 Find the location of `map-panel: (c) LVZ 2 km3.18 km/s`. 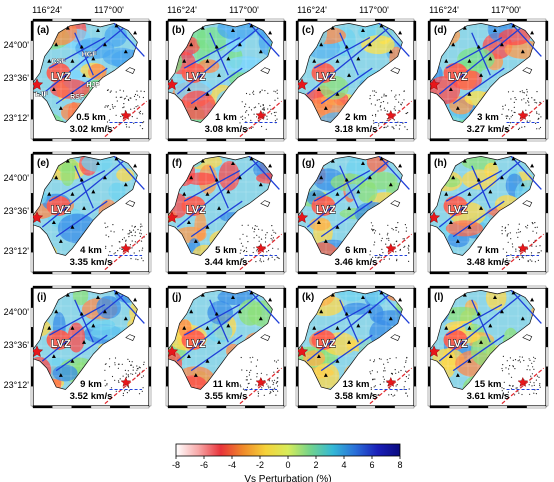

map-panel: (c) LVZ 2 km3.18 km/s is located at coordinates (356, 80).